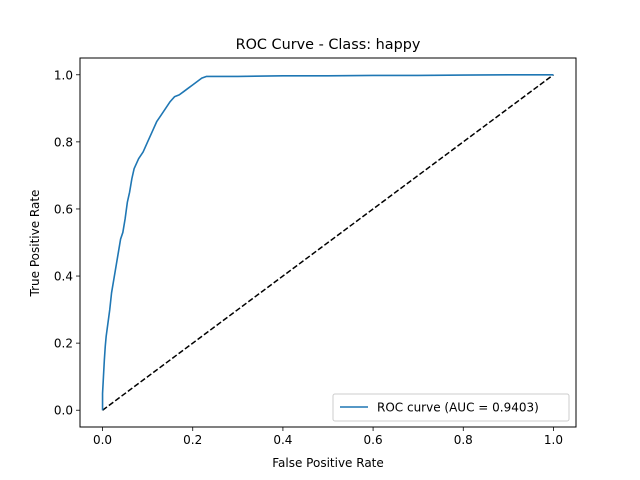 Image resolution: width=640 pixels, height=480 pixels. What do you see at coordinates (463, 440) in the screenshot?
I see `x-tick-label: 0.8` at bounding box center [463, 440].